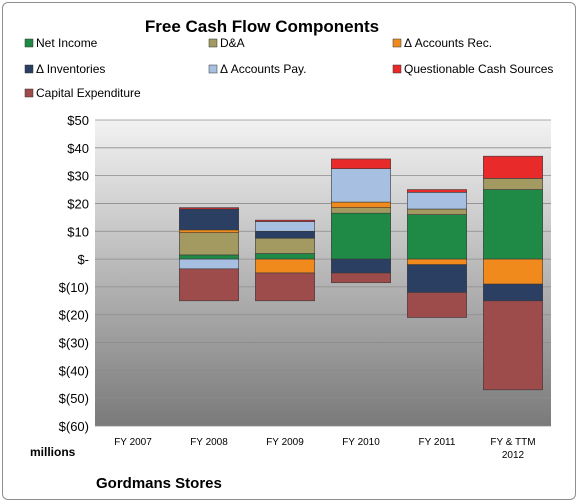  Describe the element at coordinates (78, 120) in the screenshot. I see `y-tick-label: $50` at that location.